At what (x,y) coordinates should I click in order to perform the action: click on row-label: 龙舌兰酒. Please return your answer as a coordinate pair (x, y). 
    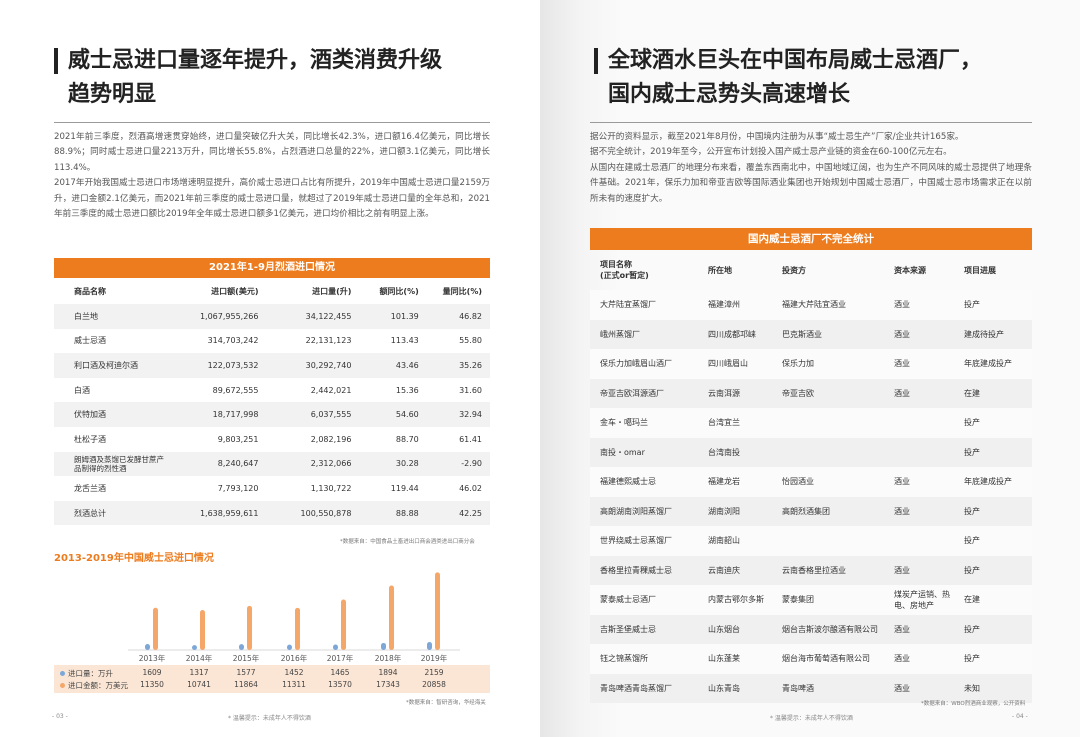
    Looking at the image, I should click on (90, 488).